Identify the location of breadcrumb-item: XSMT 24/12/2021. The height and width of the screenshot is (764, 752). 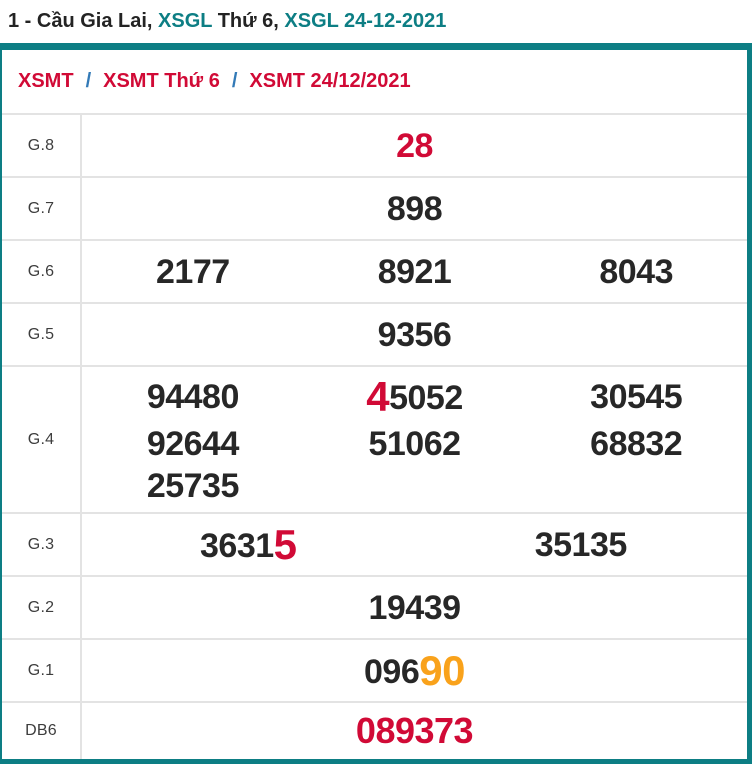
(330, 81).